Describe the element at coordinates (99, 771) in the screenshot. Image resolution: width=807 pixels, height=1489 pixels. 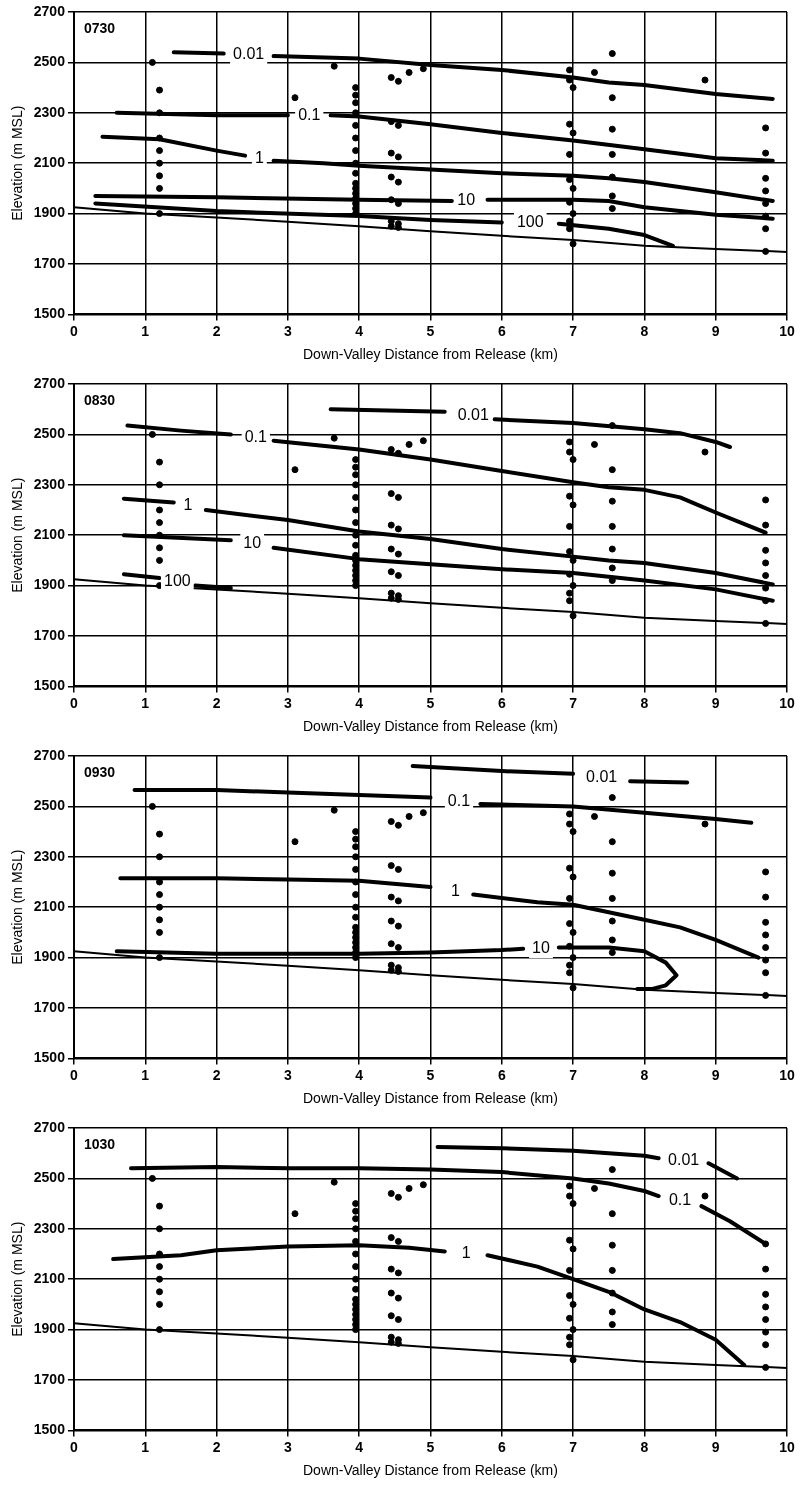
I see `text: 0930` at that location.